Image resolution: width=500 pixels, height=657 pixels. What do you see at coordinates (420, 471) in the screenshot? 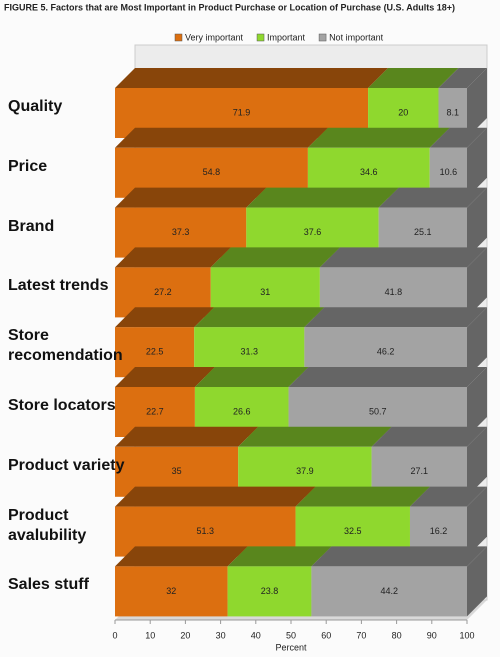
I see `value-label: 27.1` at bounding box center [420, 471].